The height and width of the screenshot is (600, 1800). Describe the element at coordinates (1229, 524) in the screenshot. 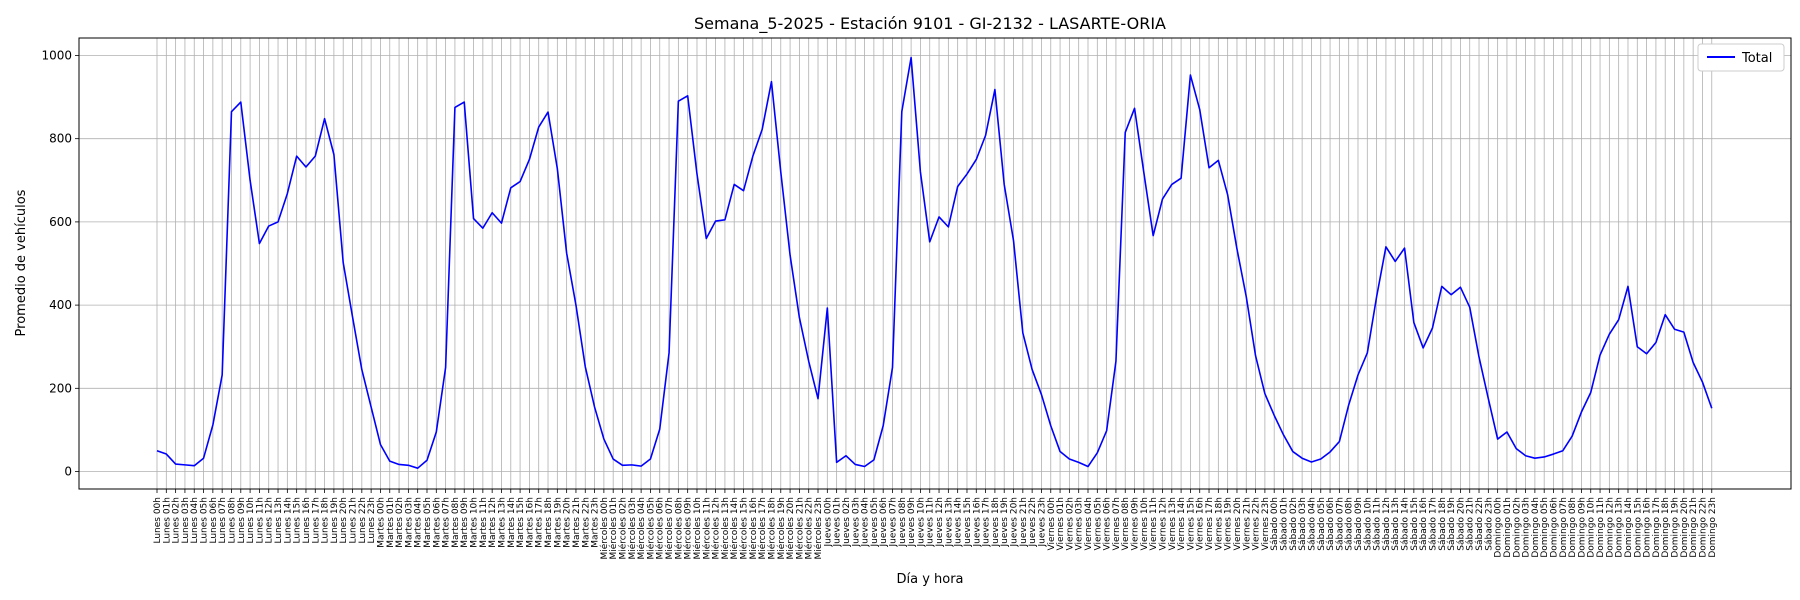

I see `x-tick-label: Viernes 19h` at that location.